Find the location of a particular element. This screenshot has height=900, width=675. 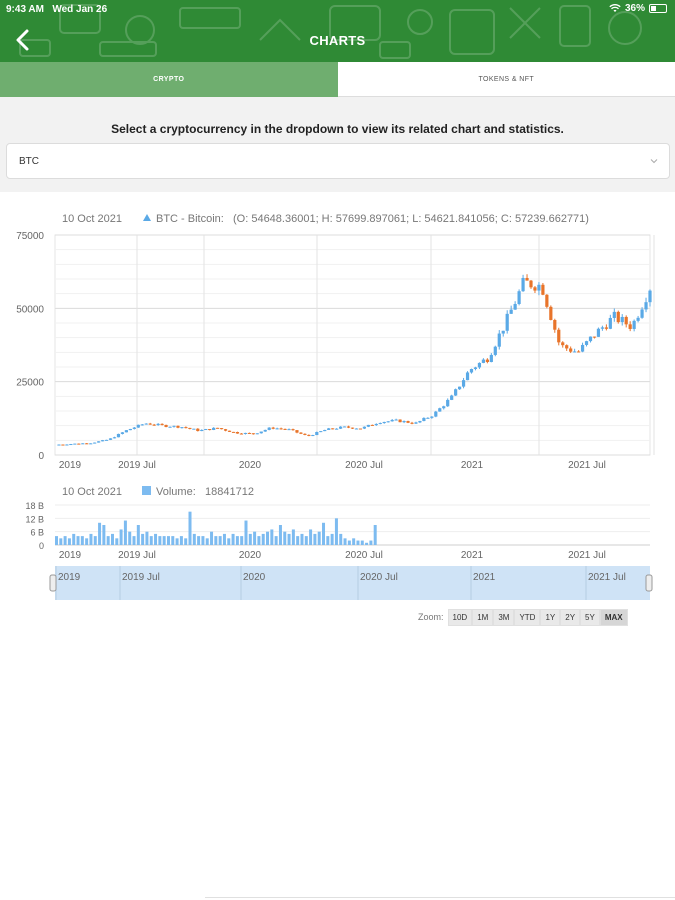

price-tooltip-series: BTC - Bitcoin: is located at coordinates (190, 219).